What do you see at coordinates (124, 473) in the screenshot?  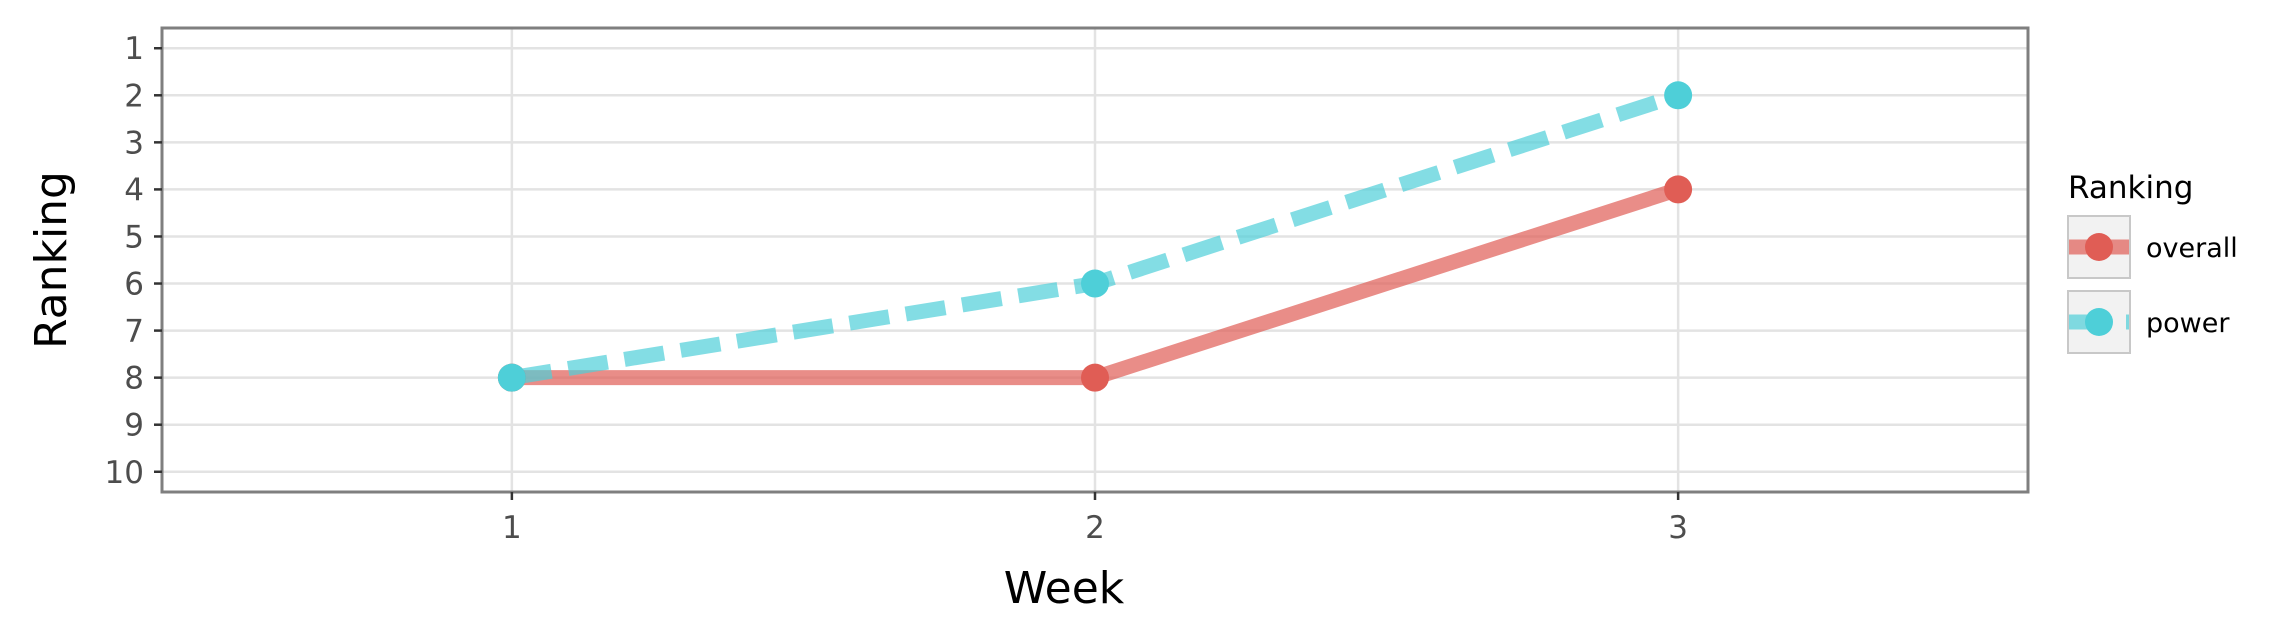 I see `y-tick-label: 10` at bounding box center [124, 473].